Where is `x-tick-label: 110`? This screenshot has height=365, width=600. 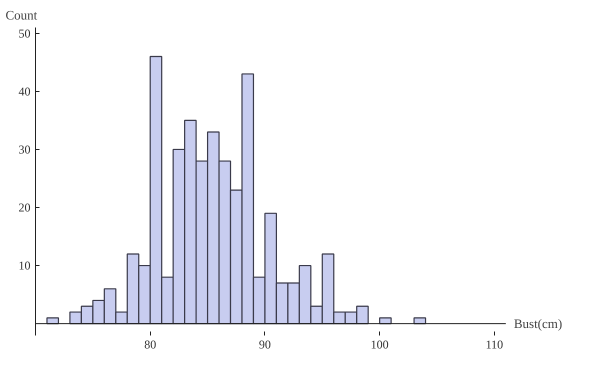
x-tick-label: 110 is located at coordinates (495, 345).